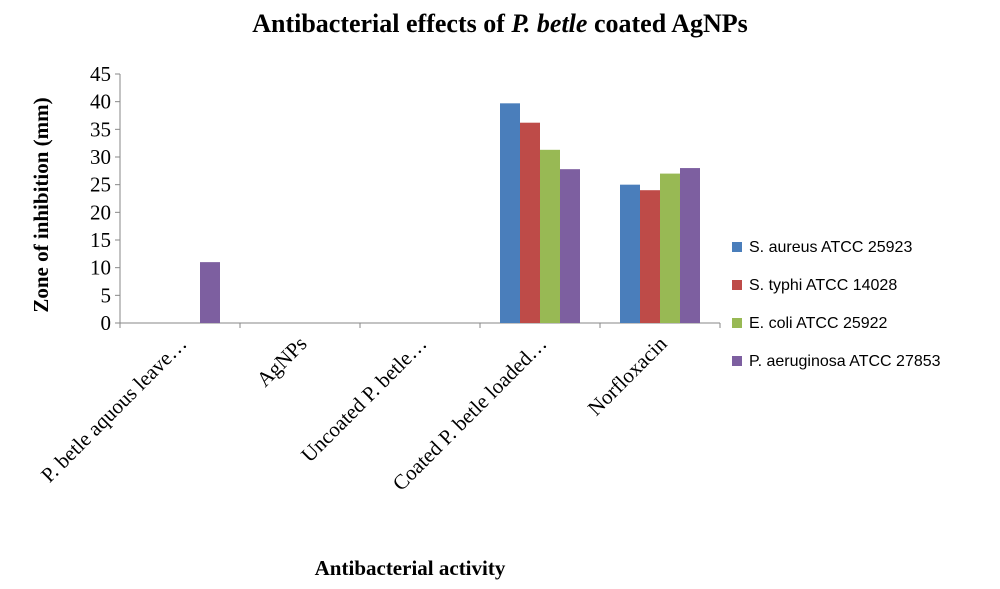 This screenshot has height=589, width=1000. Describe the element at coordinates (100, 212) in the screenshot. I see `y-tick-label: 20` at that location.